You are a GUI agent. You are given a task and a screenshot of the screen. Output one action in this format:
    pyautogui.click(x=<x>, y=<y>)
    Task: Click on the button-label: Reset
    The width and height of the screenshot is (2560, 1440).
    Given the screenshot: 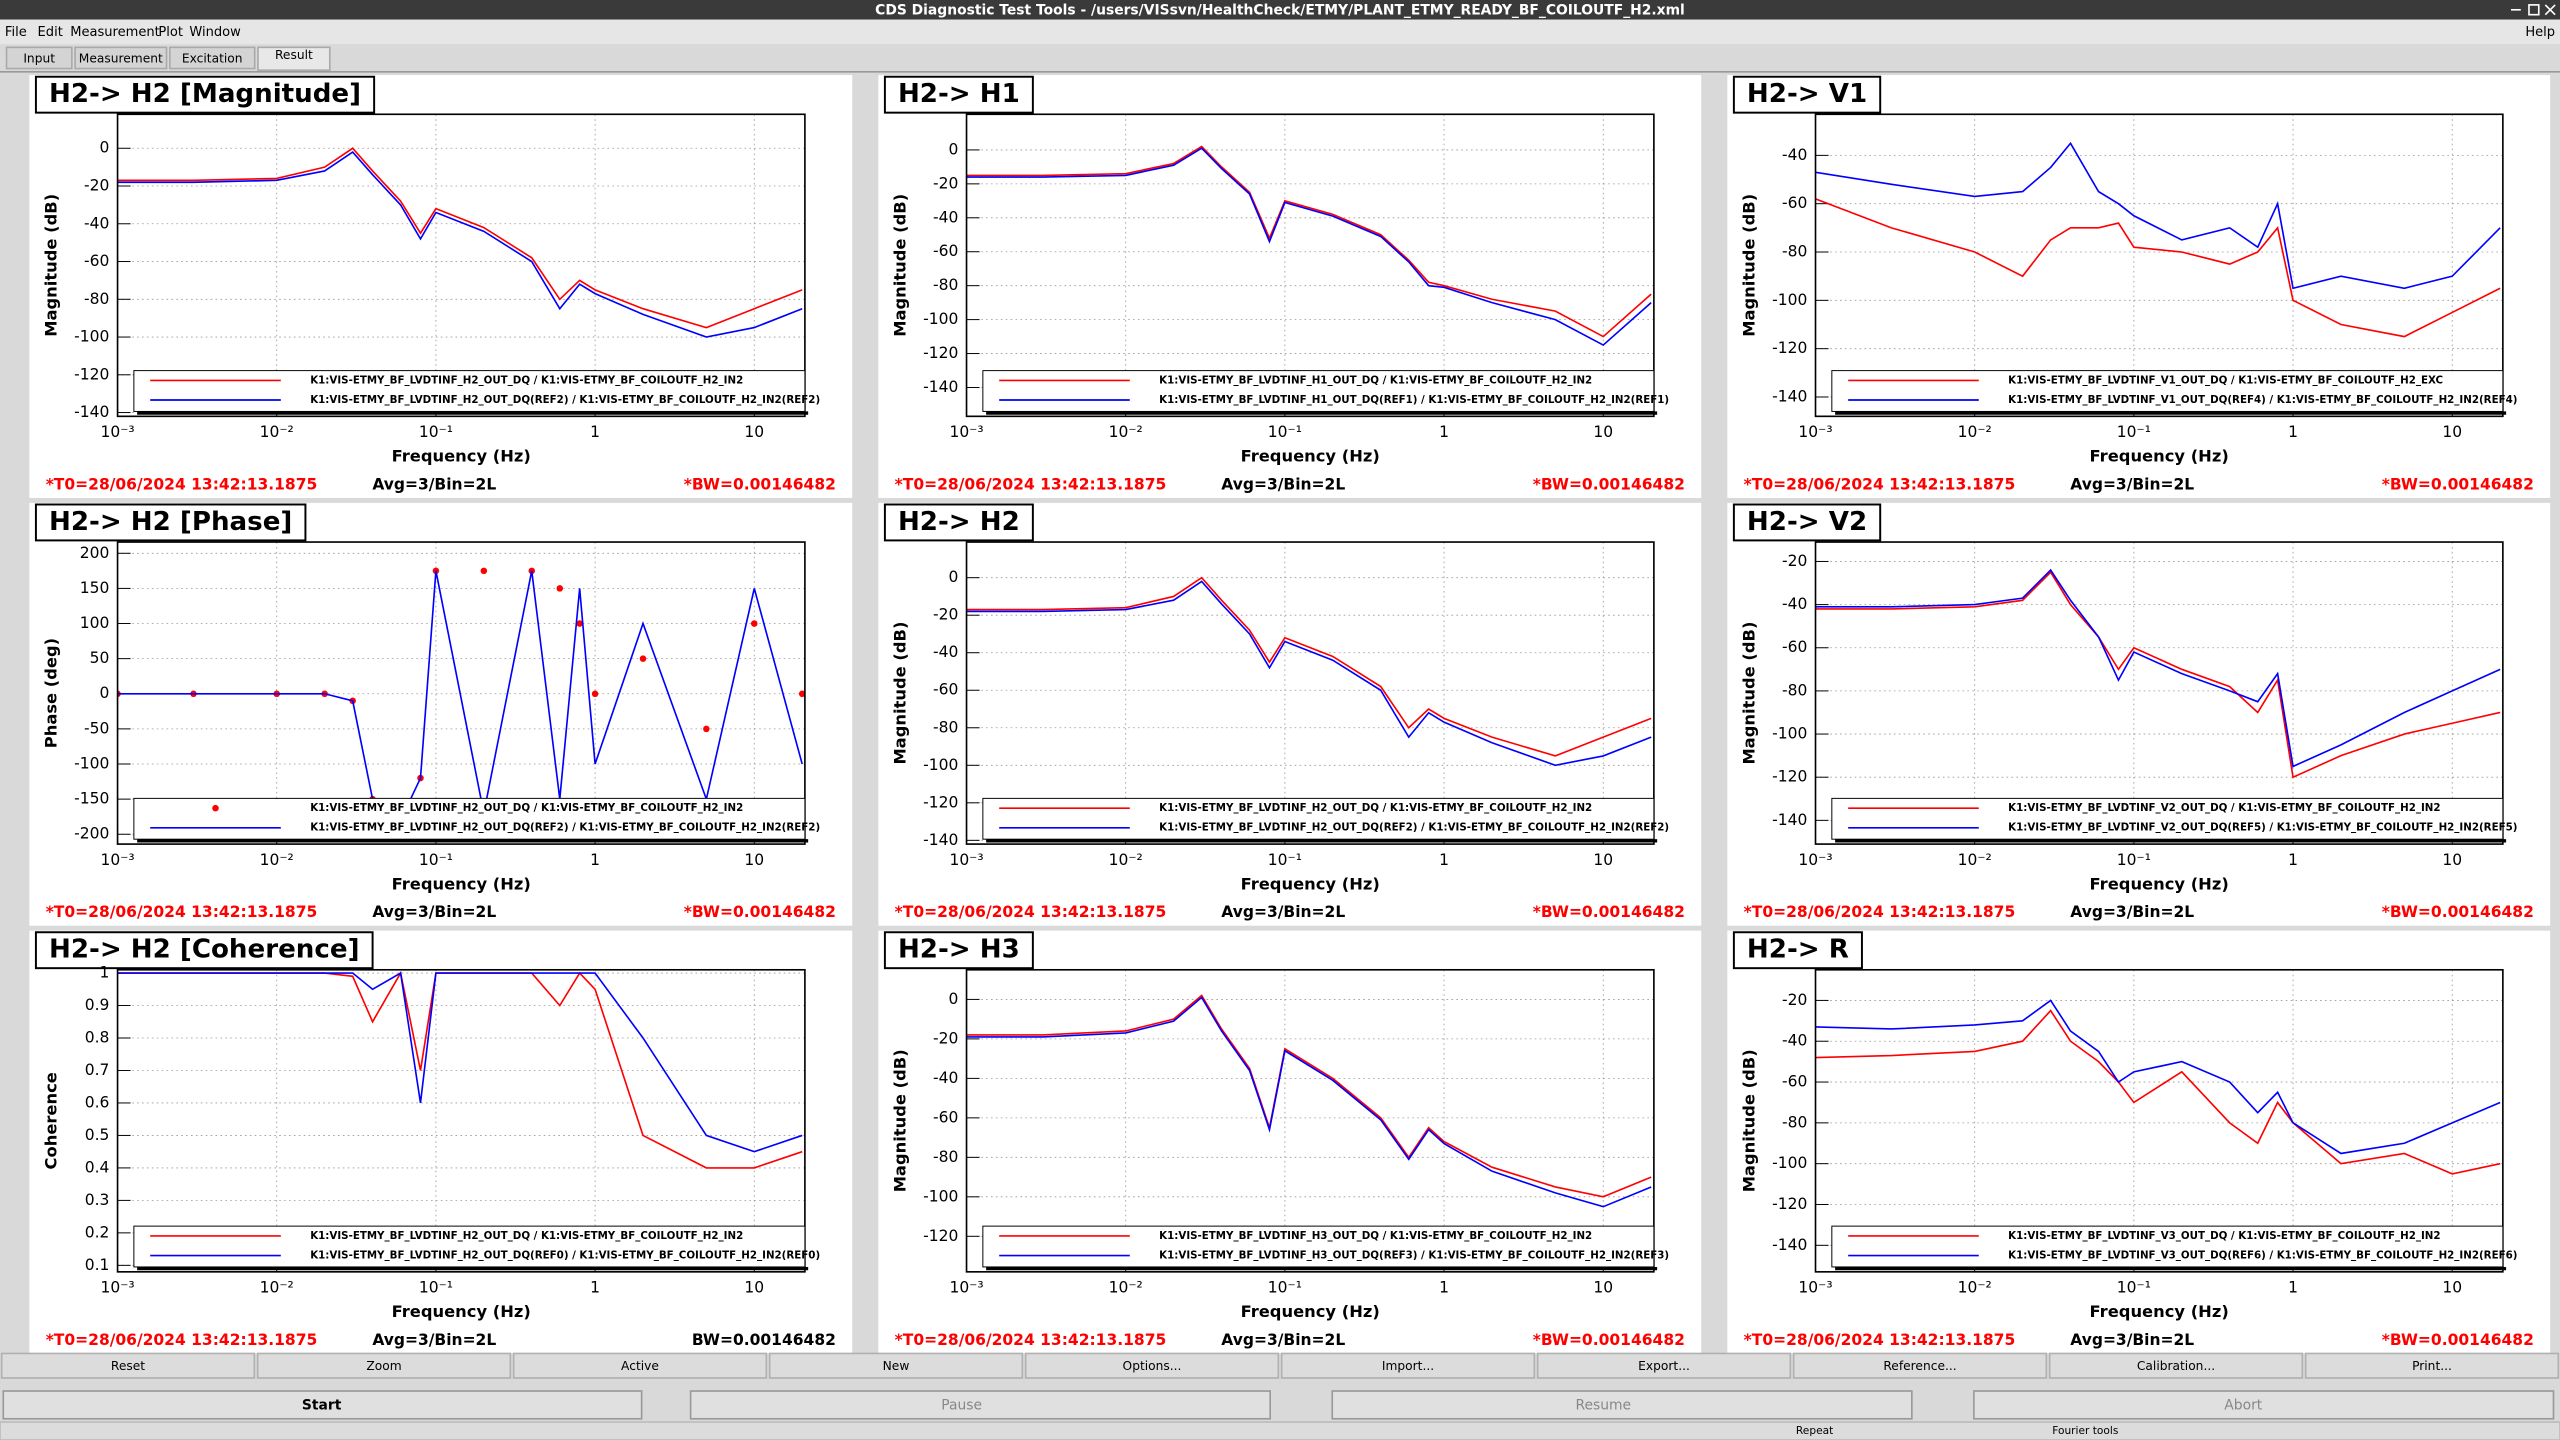 What is the action you would take?
    pyautogui.click(x=128, y=1366)
    